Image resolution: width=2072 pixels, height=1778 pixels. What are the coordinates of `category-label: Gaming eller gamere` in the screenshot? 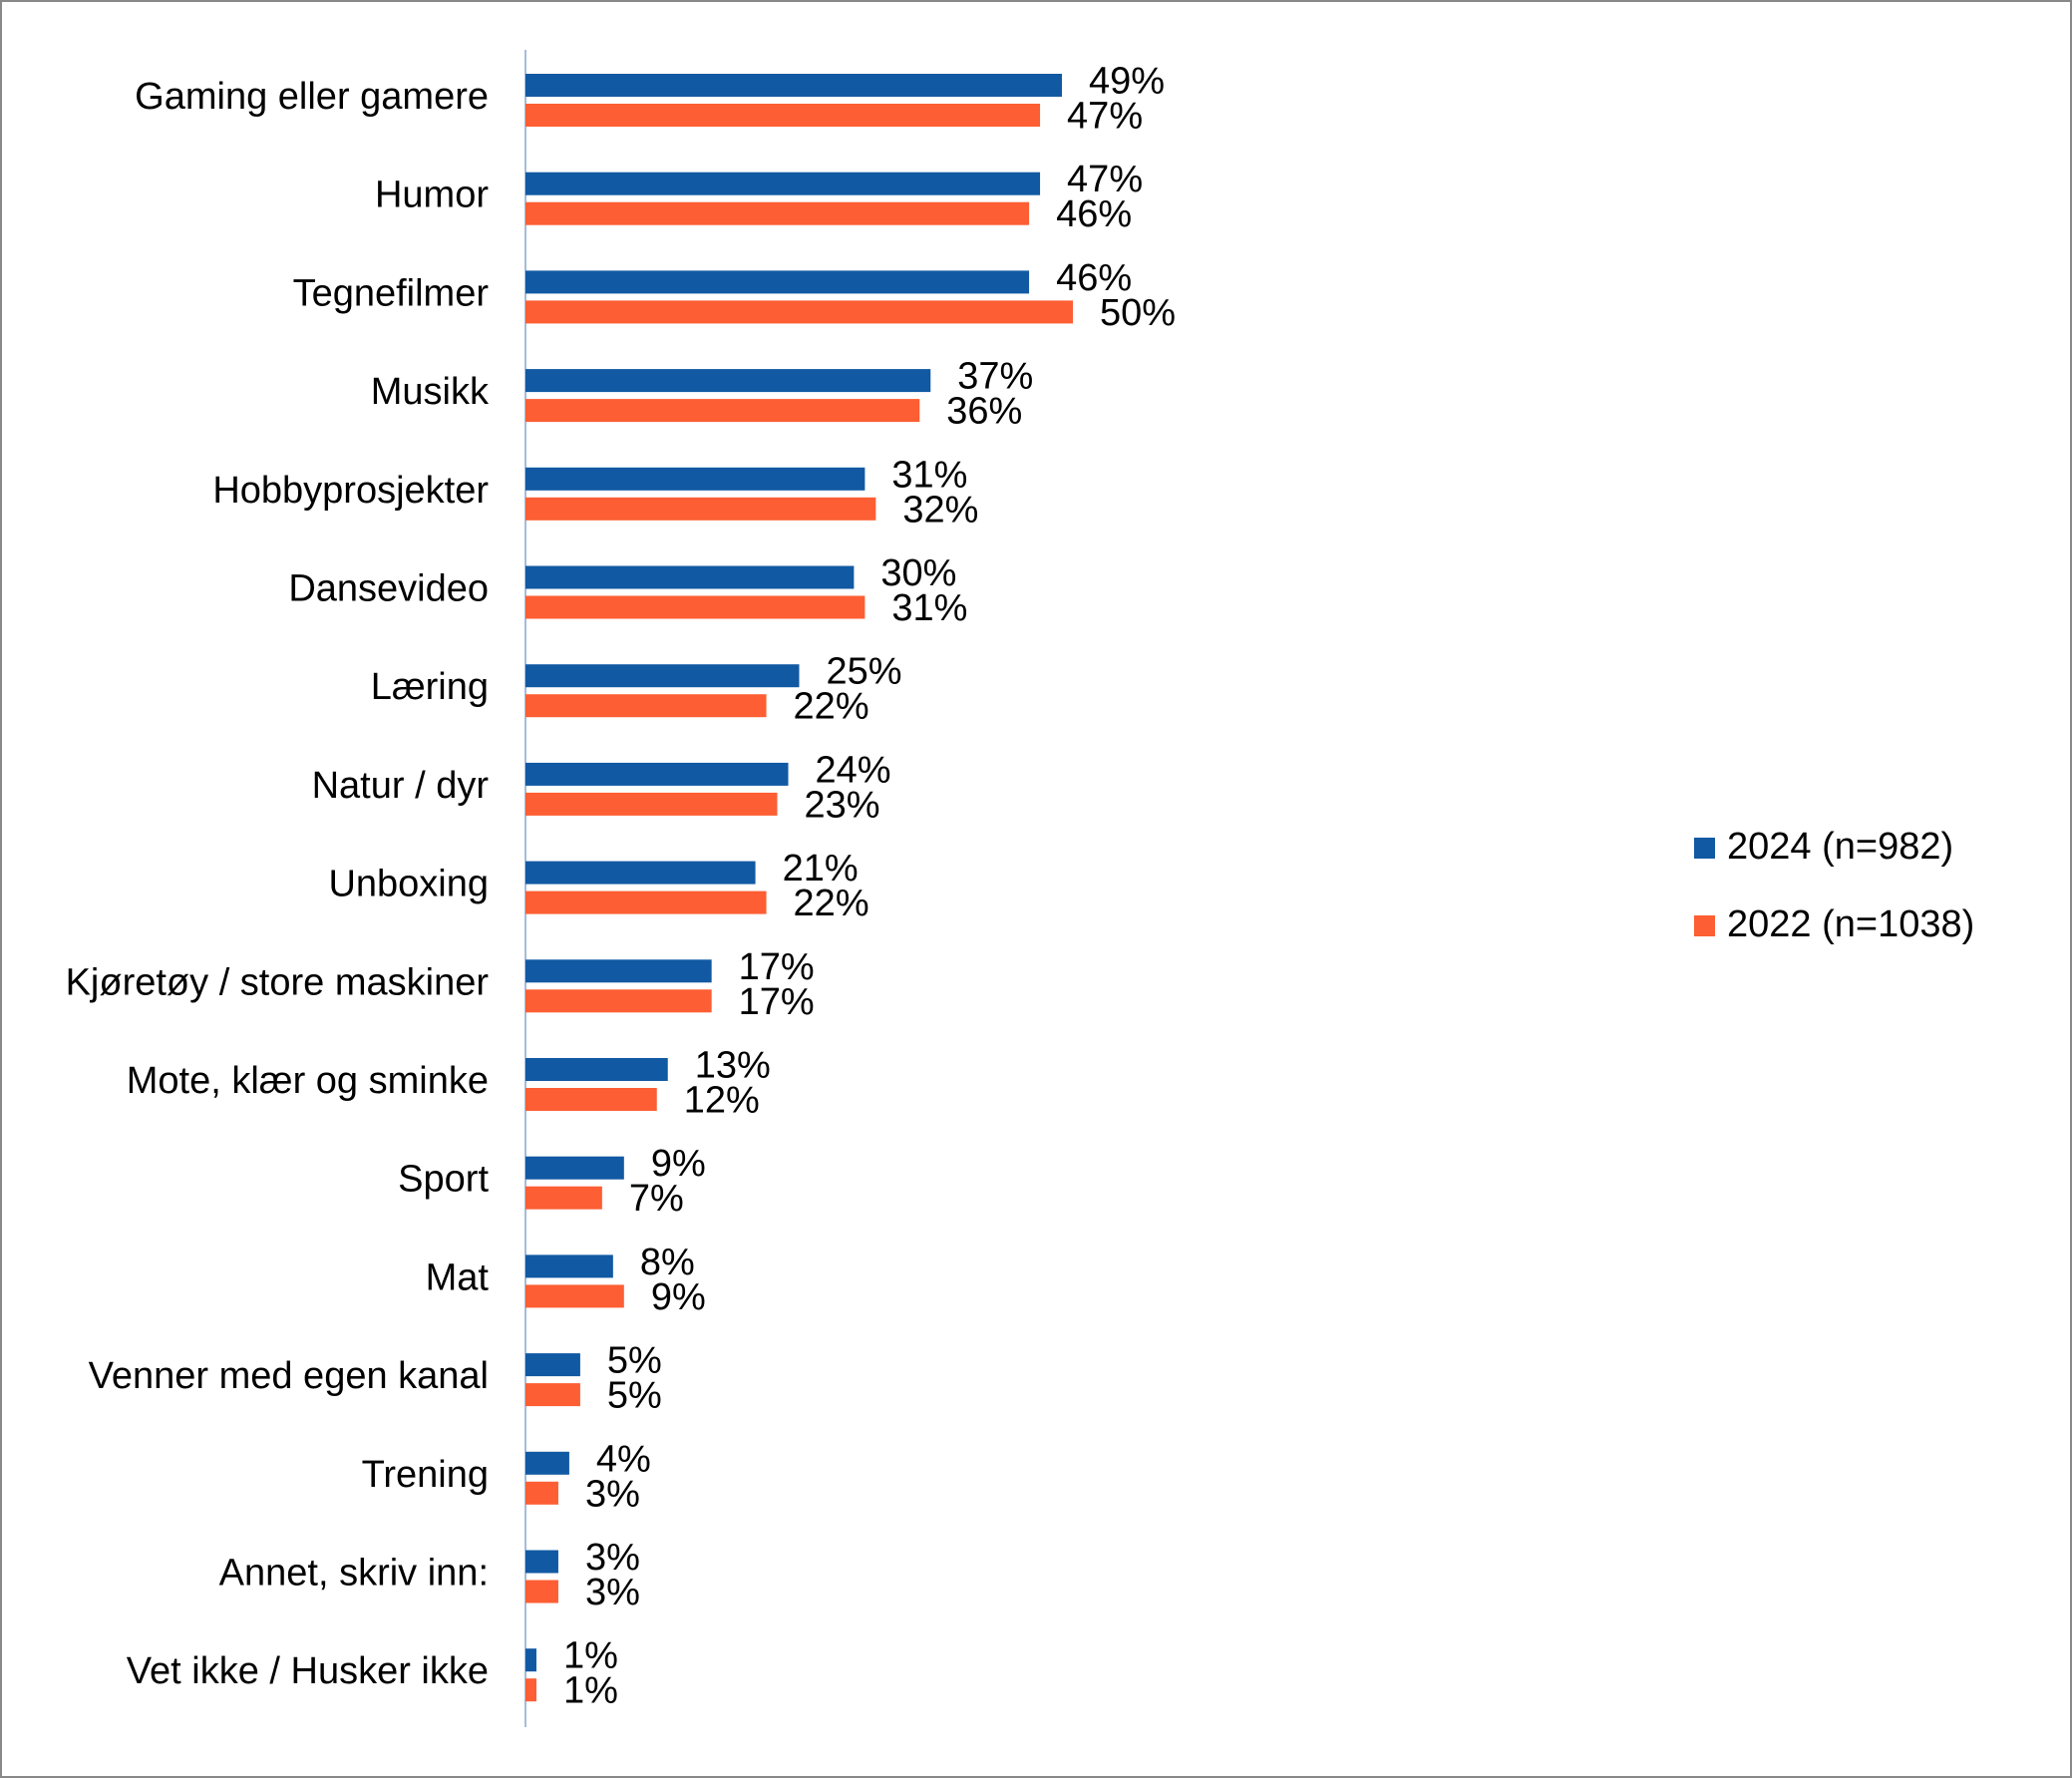 It's located at (312, 97).